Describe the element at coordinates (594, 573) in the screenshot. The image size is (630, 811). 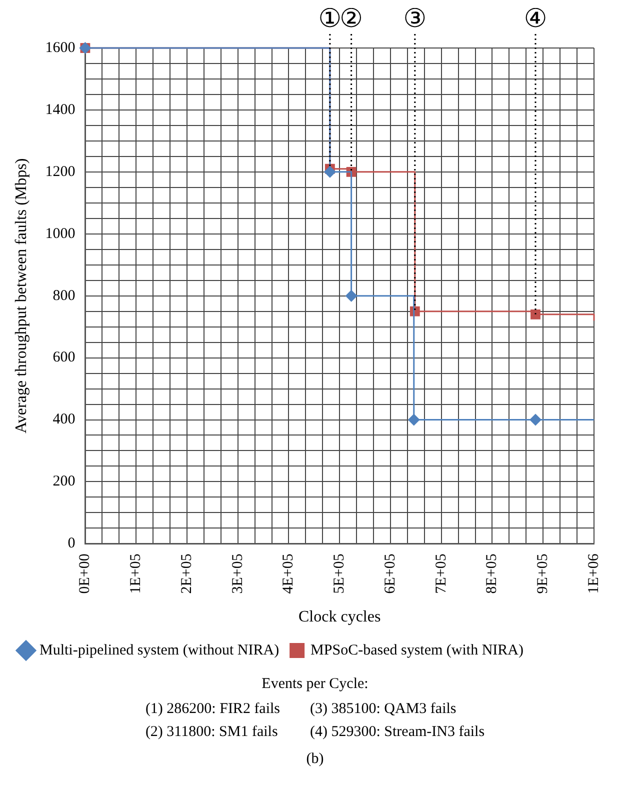
I see `x-tick-label: 1E+06` at that location.